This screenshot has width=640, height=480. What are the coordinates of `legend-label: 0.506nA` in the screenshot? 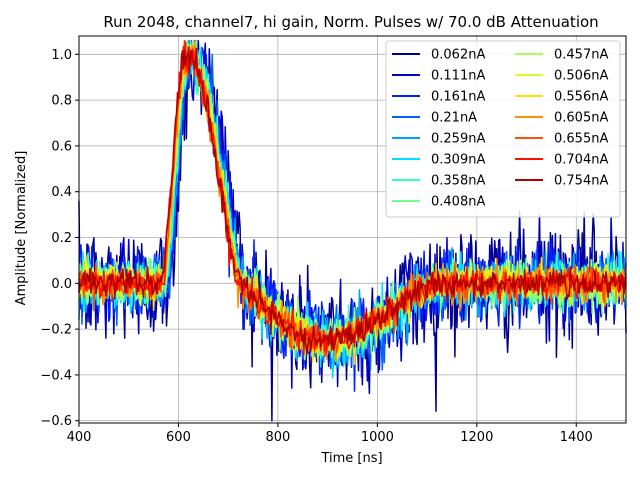 It's located at (581, 76).